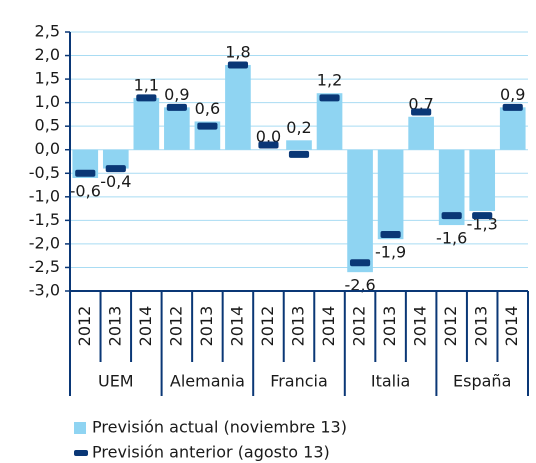 The image size is (536, 463). What do you see at coordinates (44, 290) in the screenshot?
I see `y-tick-label: -3,0` at bounding box center [44, 290].